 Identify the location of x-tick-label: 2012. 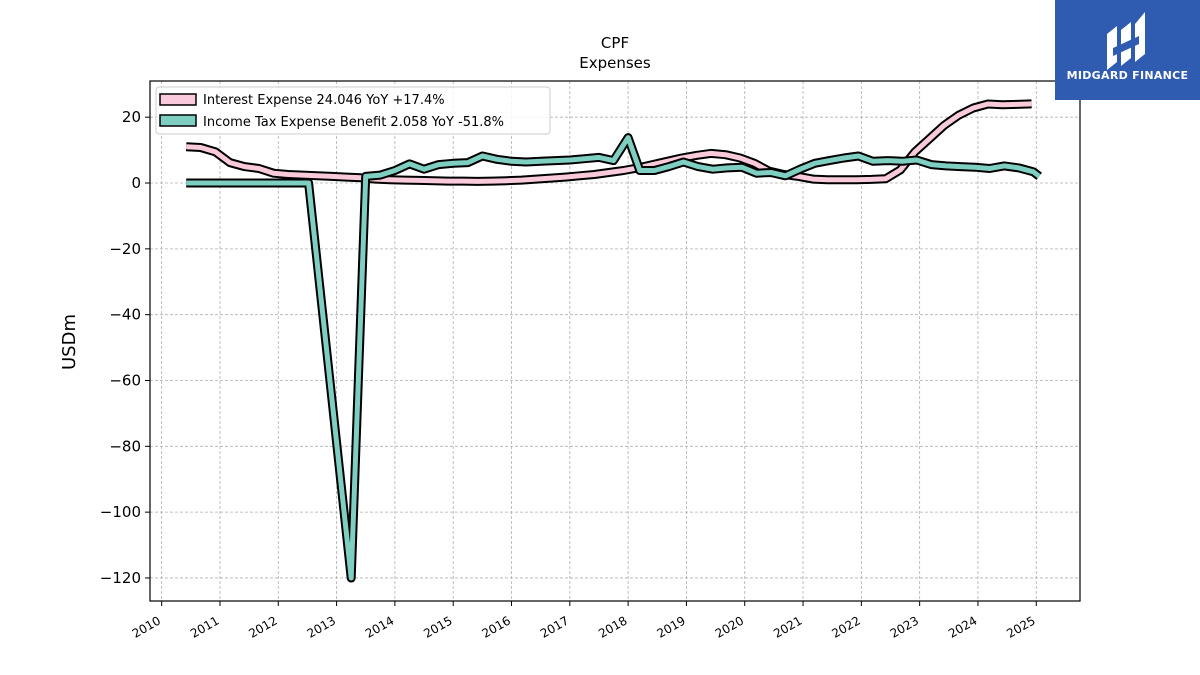
(262, 626).